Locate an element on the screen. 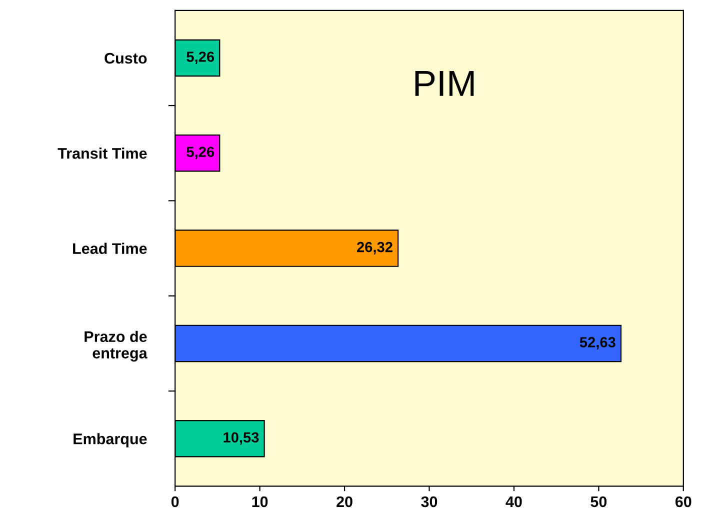 This screenshot has height=520, width=706. text: PIM is located at coordinates (444, 83).